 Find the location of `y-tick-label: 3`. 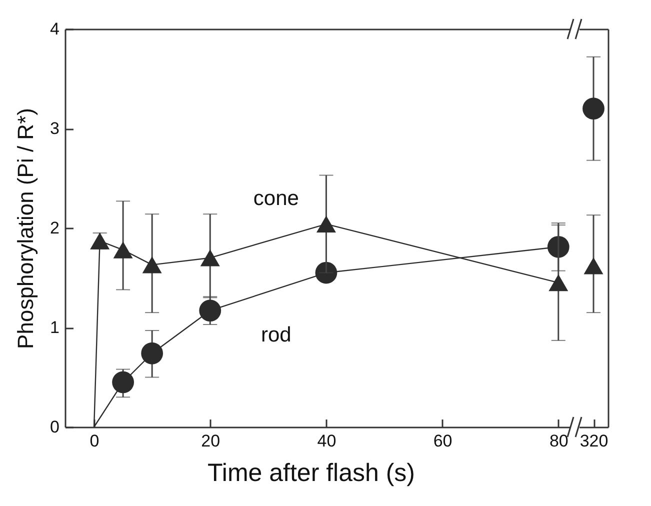

y-tick-label: 3 is located at coordinates (55, 128).